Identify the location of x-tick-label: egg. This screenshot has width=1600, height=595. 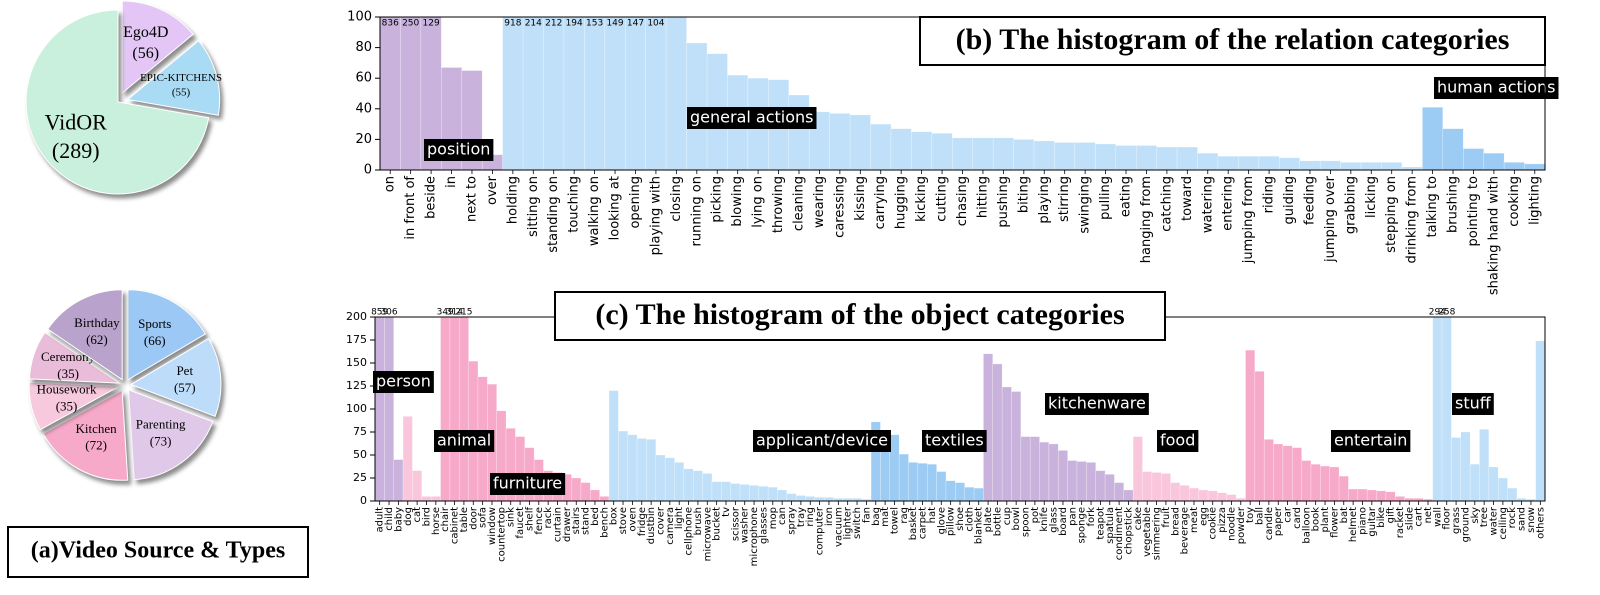
(1203, 516).